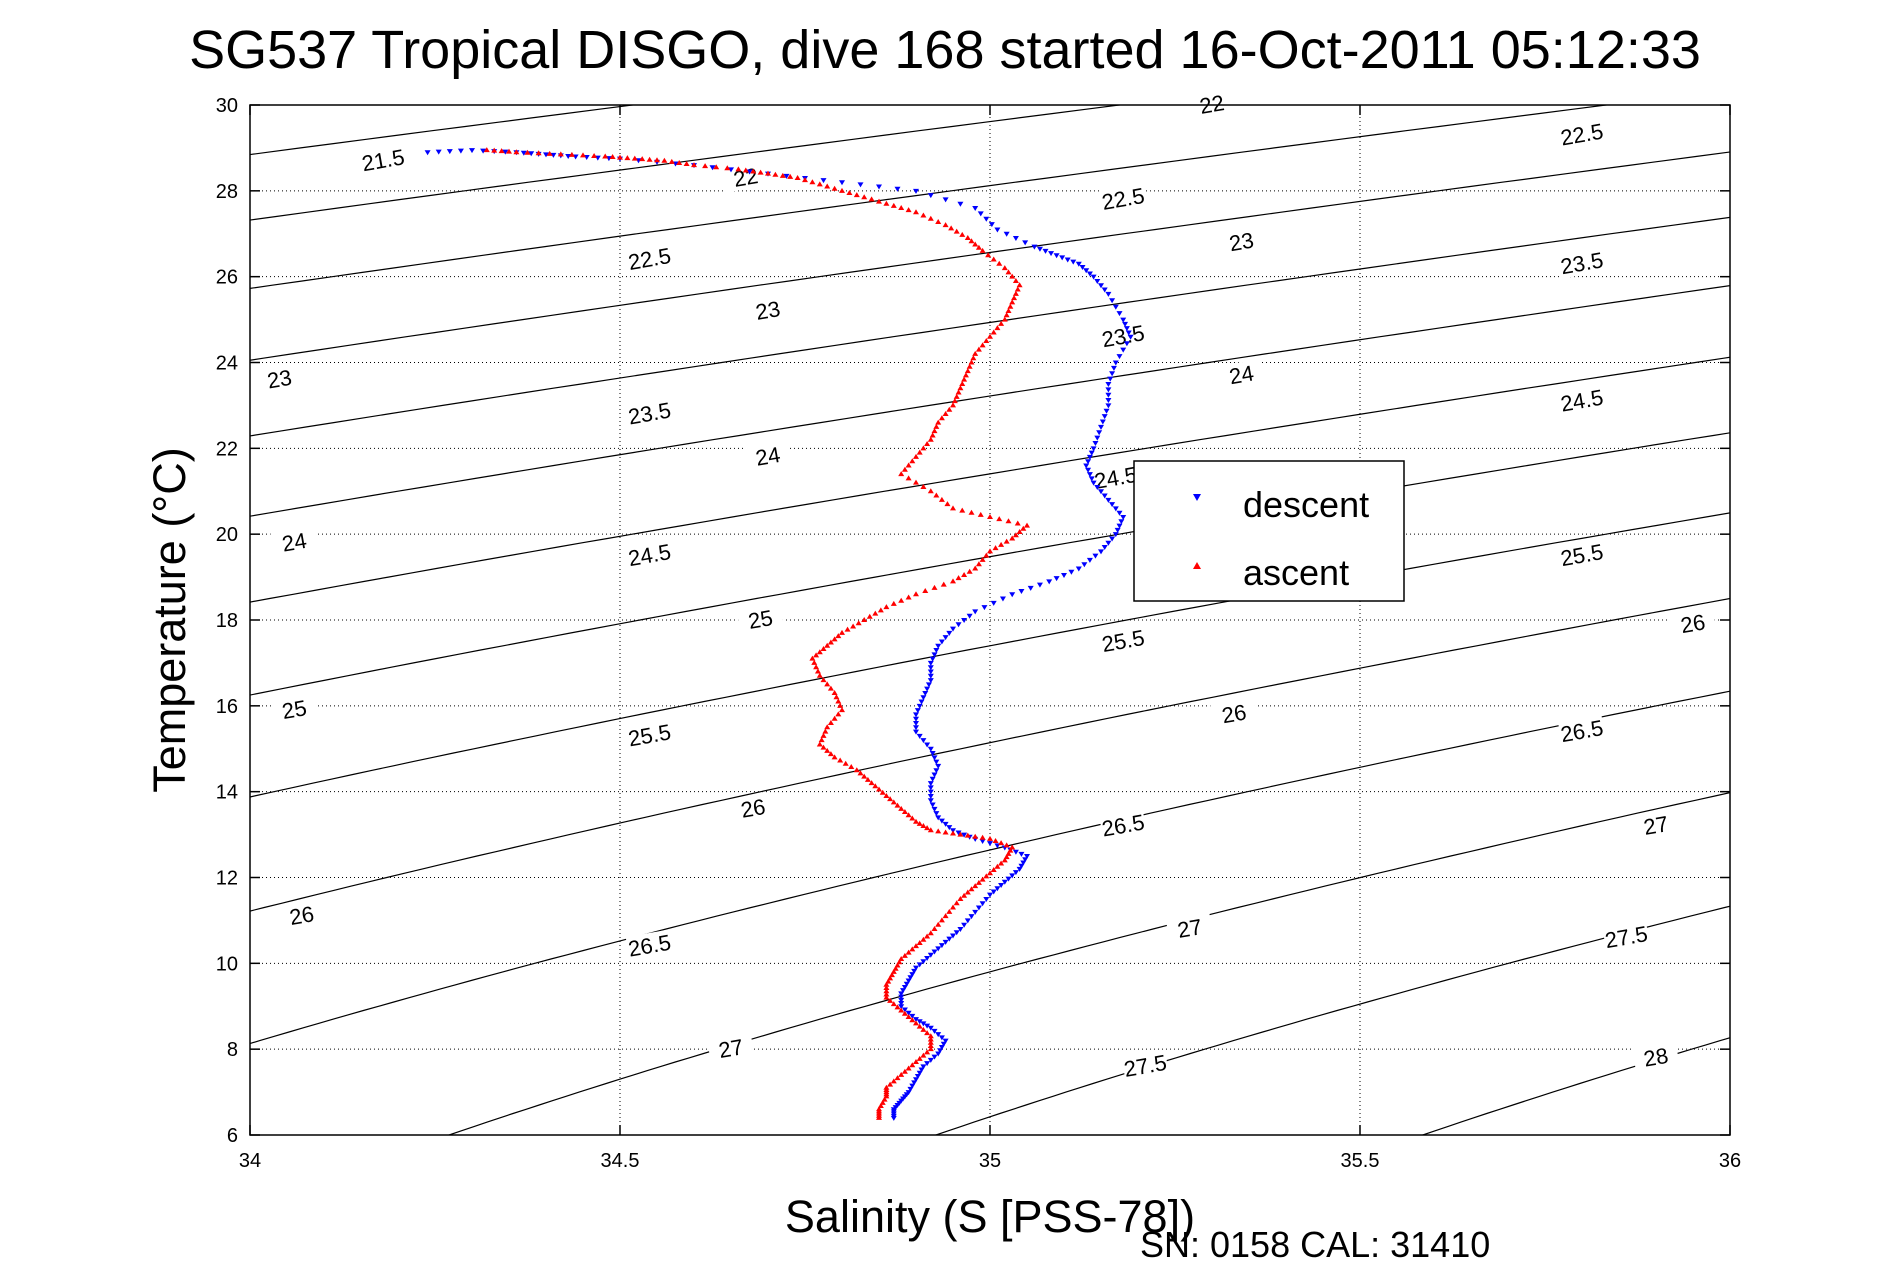  Describe the element at coordinates (768, 310) in the screenshot. I see `svg-text: 23` at that location.